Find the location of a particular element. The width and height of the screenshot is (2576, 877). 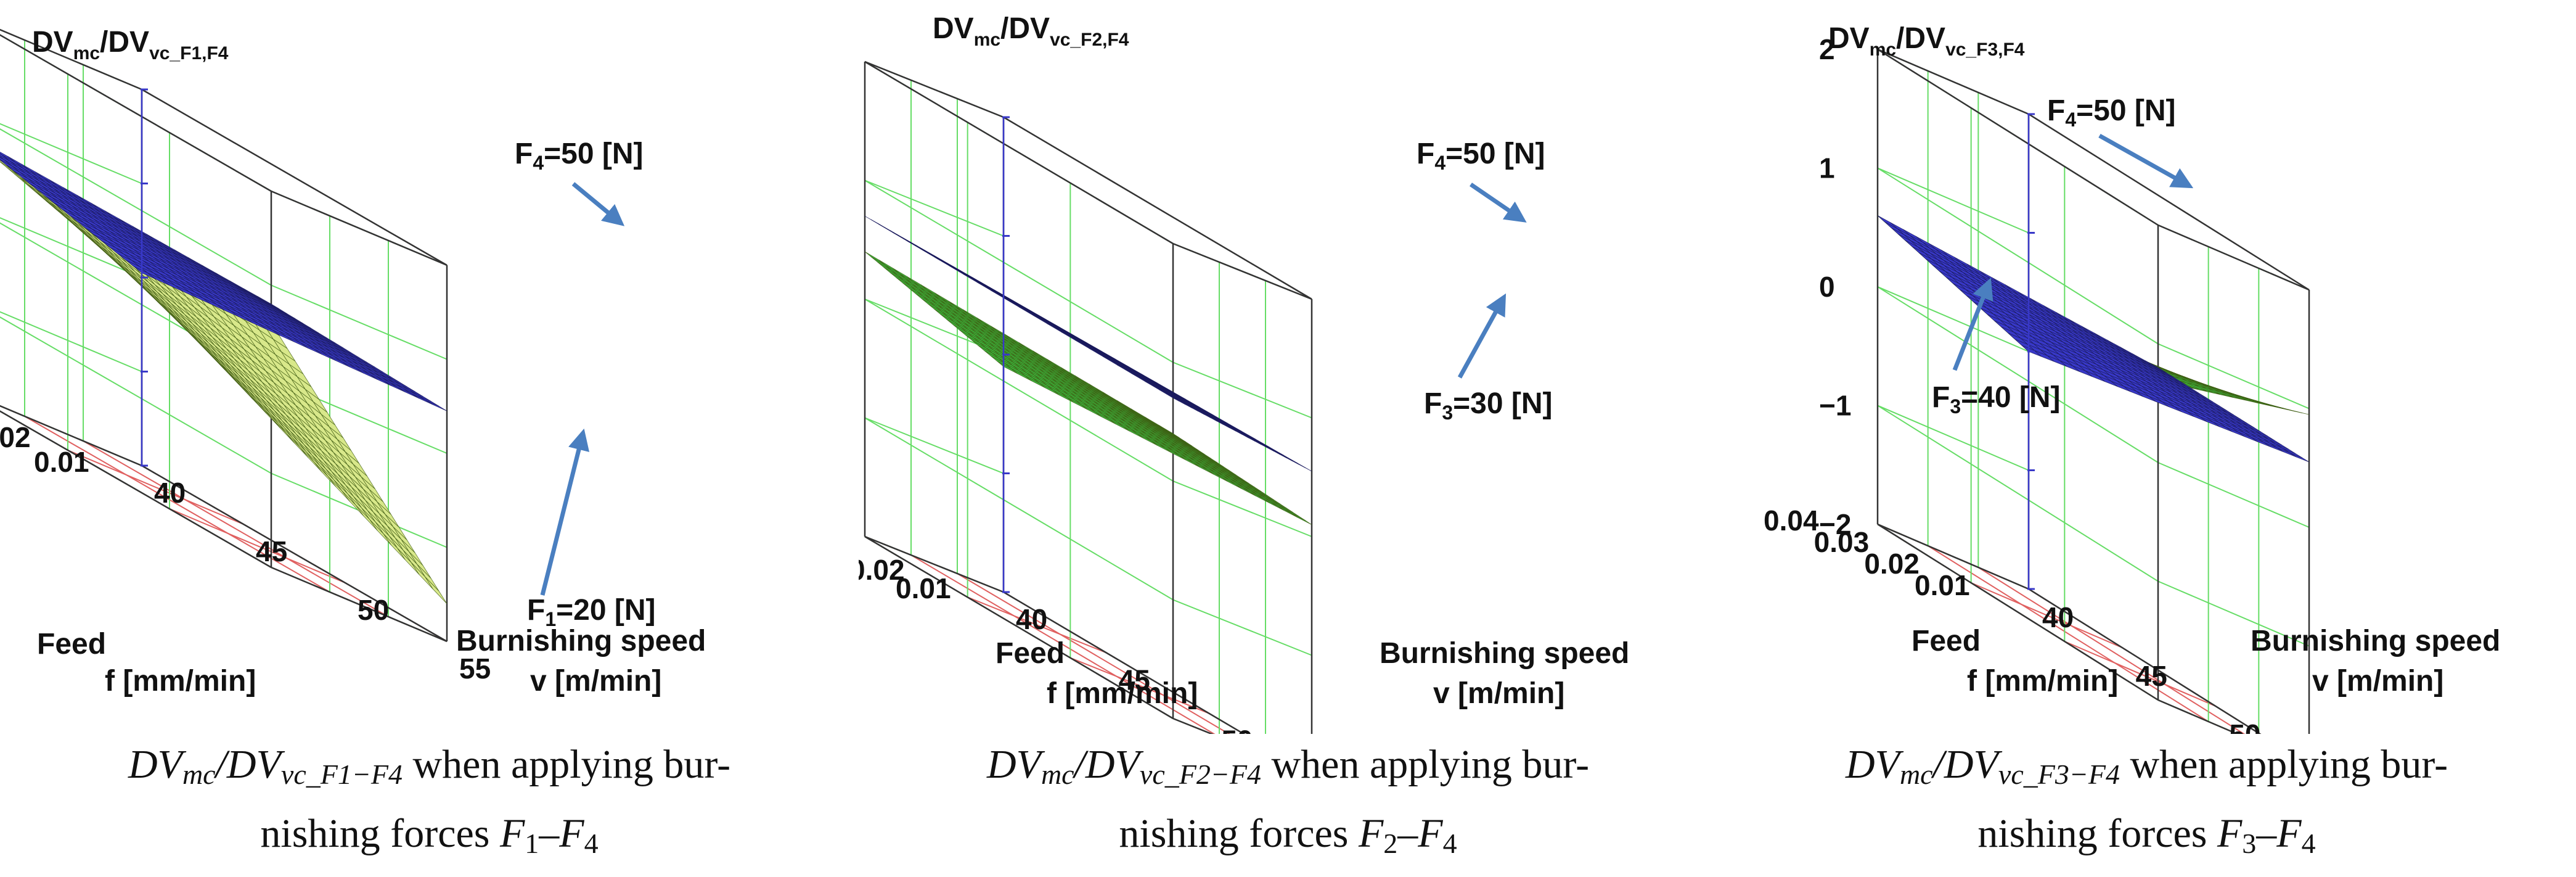

z-axis-label: DVmc/DVvc_F2,F4 is located at coordinates (1031, 31).